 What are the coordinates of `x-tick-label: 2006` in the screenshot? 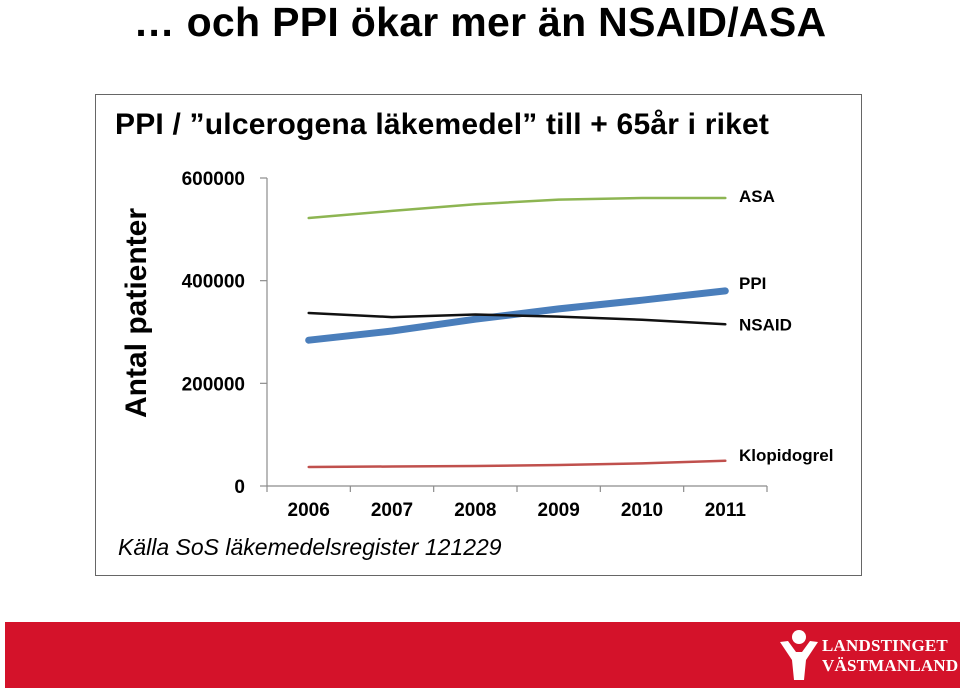 It's located at (309, 510).